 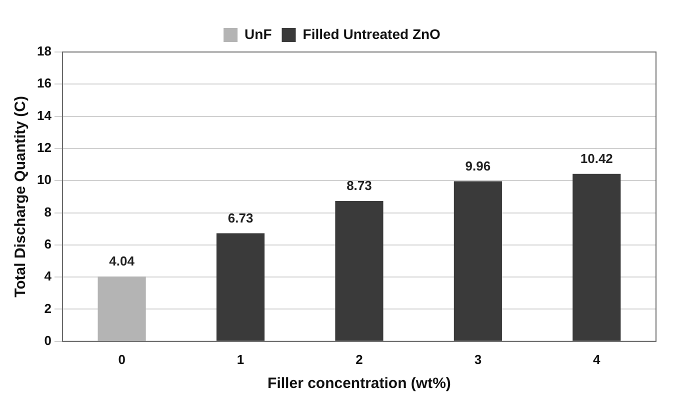 What do you see at coordinates (48, 276) in the screenshot?
I see `y-tick-label: 4` at bounding box center [48, 276].